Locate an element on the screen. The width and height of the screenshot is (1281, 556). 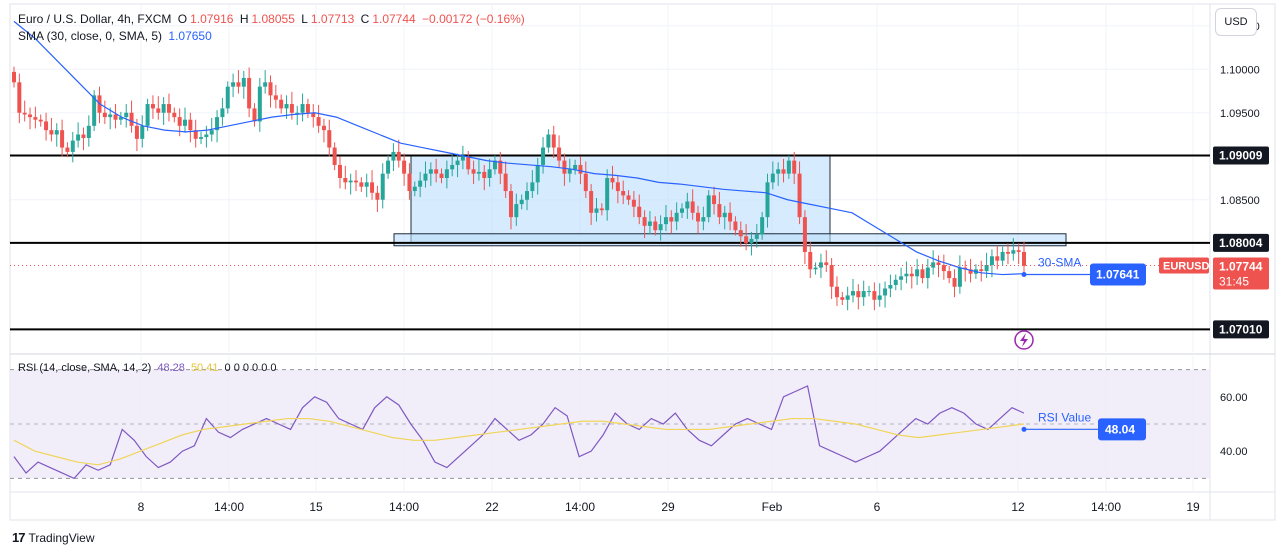
x-tick-label: 29 is located at coordinates (668, 507).